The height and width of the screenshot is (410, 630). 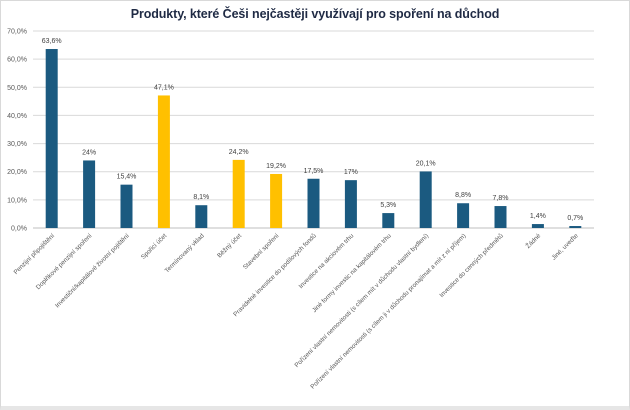 I want to click on y-tick-label: 70,0%, so click(x=17, y=32).